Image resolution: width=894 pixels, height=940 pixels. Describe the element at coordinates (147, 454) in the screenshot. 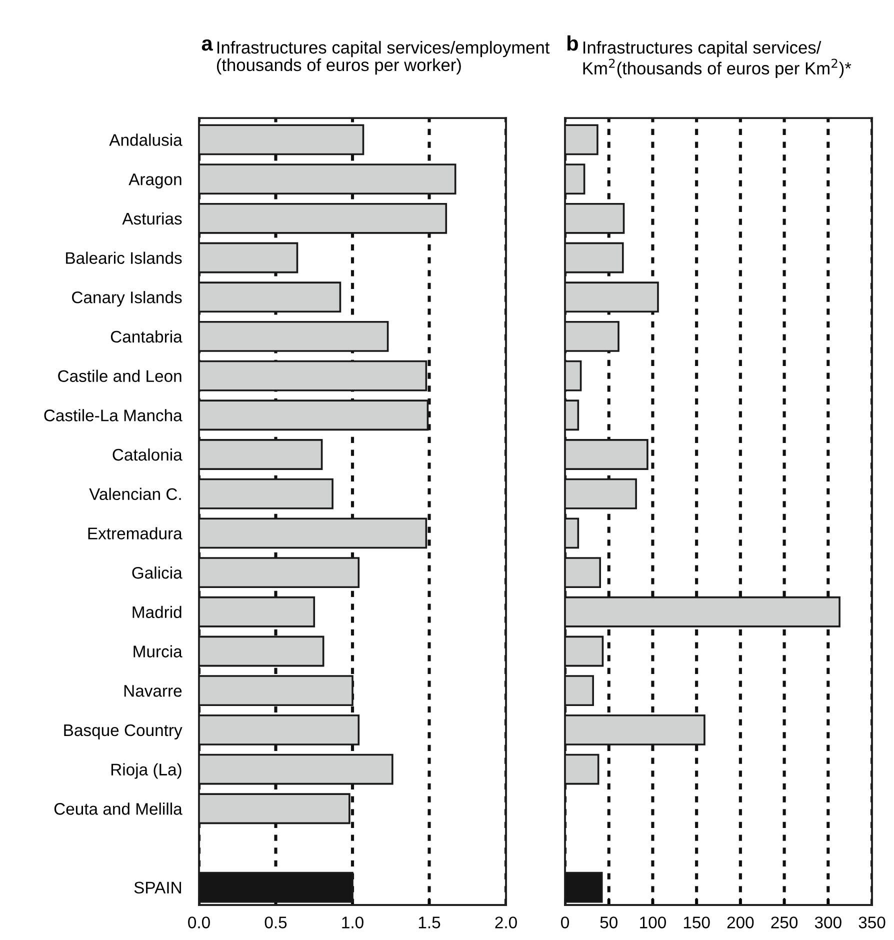

I see `y-tick-label: Catalonia` at that location.